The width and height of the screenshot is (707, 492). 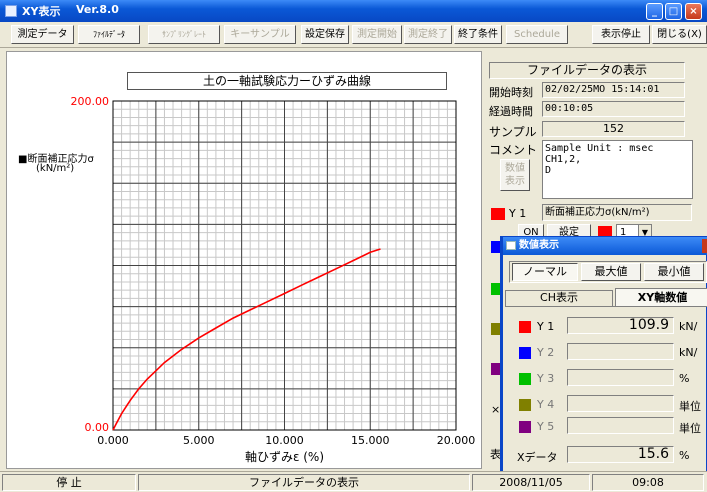 I want to click on y3-row-label: Y 3, so click(x=546, y=378).